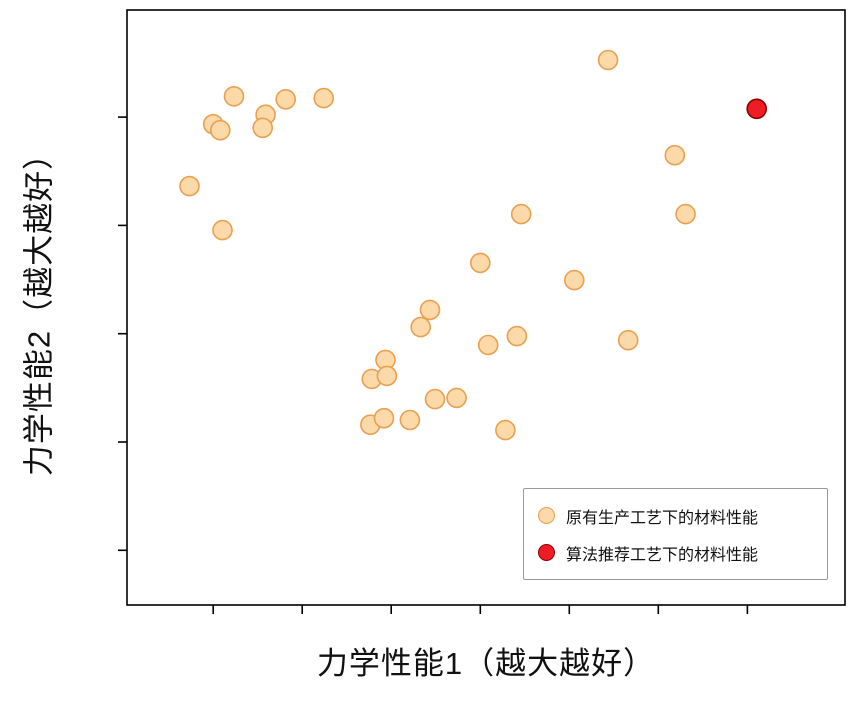 This screenshot has width=851, height=703. I want to click on legend-marker-original-icon, so click(546, 515).